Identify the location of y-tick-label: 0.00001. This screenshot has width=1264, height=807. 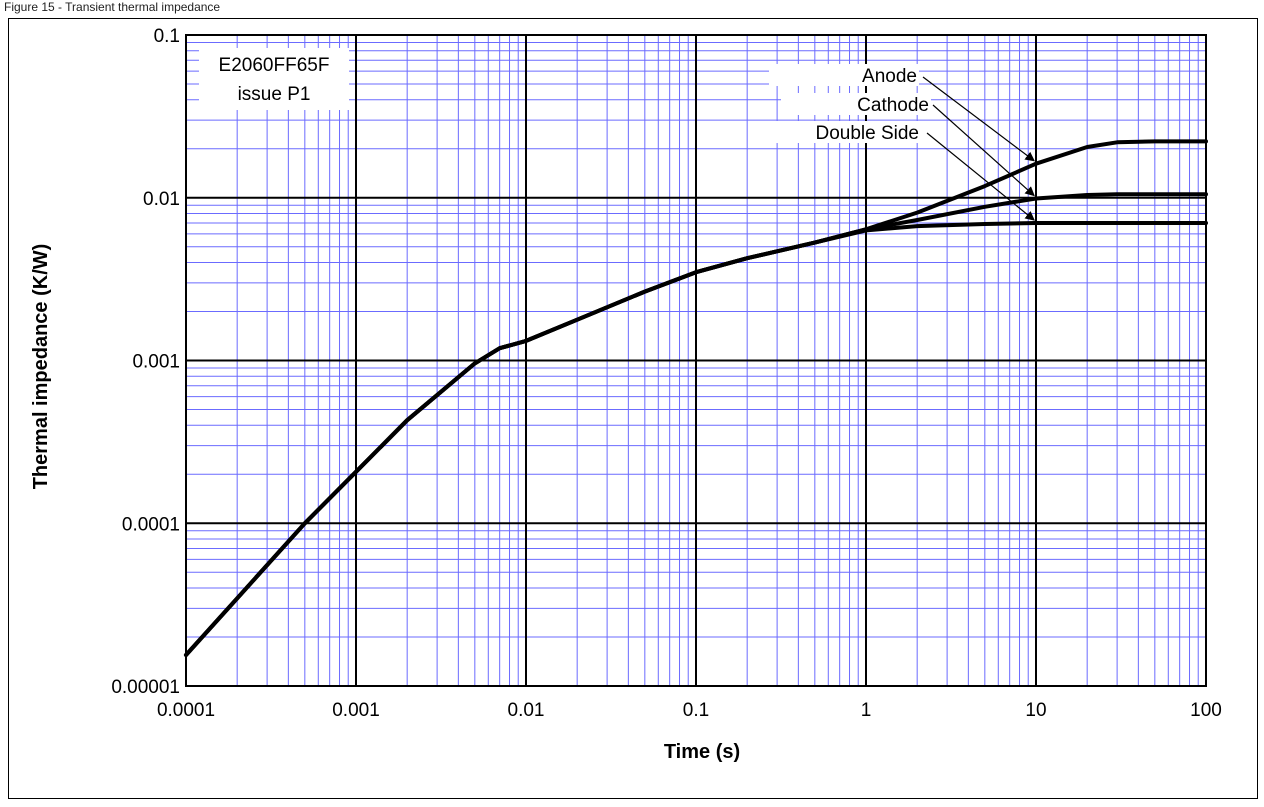
(145, 687).